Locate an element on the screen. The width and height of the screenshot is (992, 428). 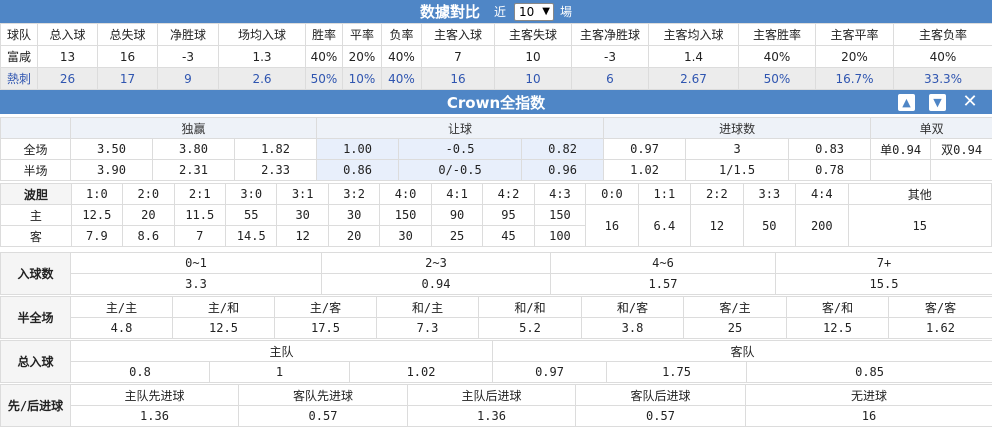
close-icon: ✕ is located at coordinates (970, 101).